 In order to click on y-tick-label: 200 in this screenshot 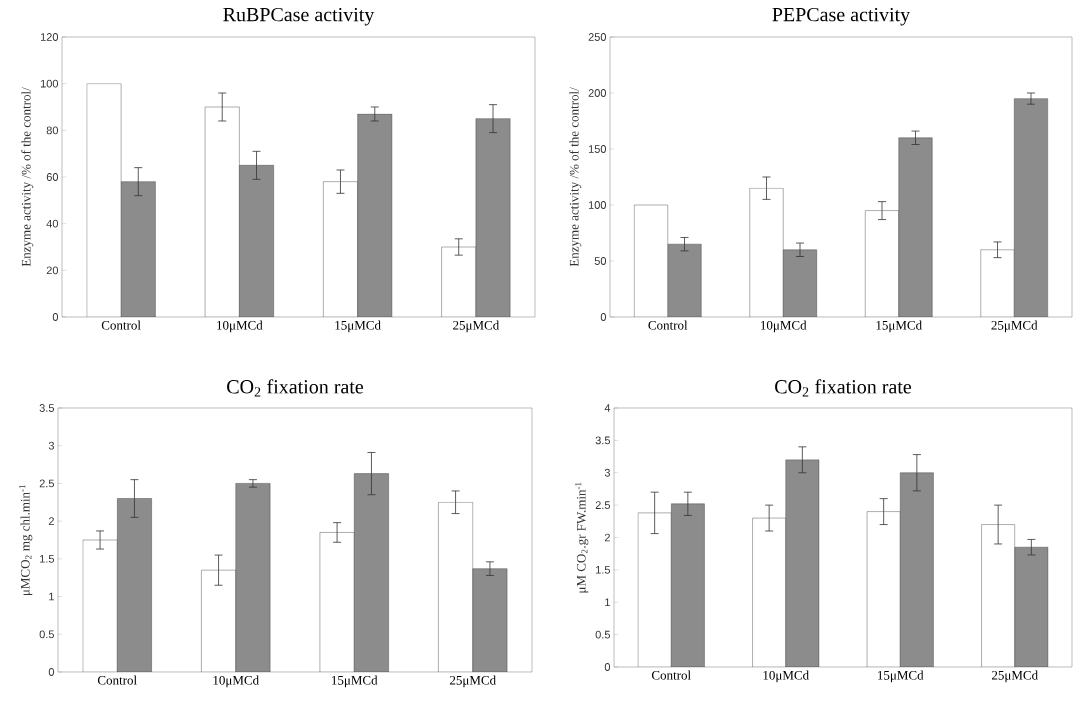, I will do `click(597, 93)`.